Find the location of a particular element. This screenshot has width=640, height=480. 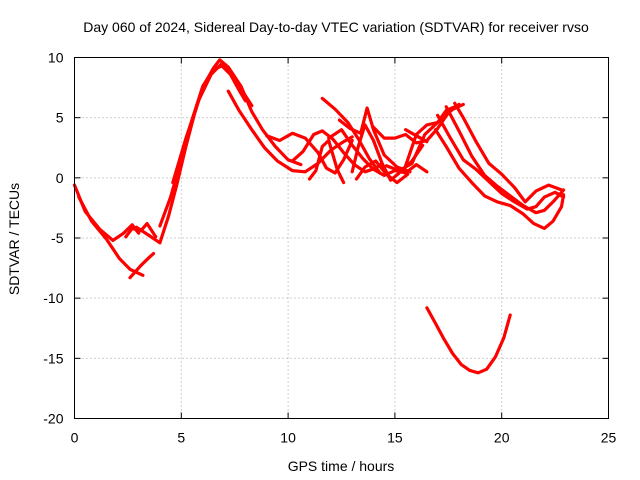

x-tick-labels: 0 5 10 15 20 25 is located at coordinates (344, 438).